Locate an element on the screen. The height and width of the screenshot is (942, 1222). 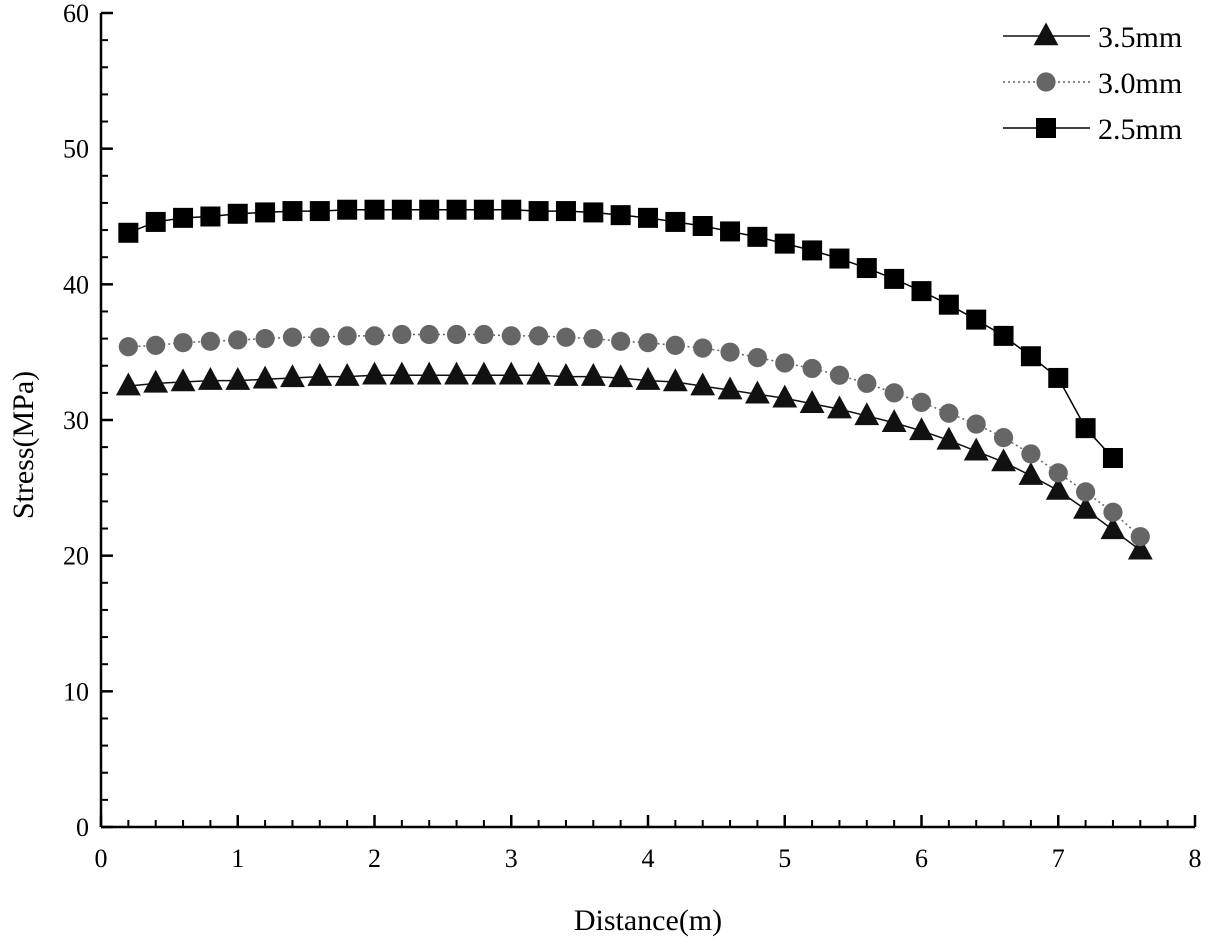
legend-marker-square is located at coordinates (1046, 128).